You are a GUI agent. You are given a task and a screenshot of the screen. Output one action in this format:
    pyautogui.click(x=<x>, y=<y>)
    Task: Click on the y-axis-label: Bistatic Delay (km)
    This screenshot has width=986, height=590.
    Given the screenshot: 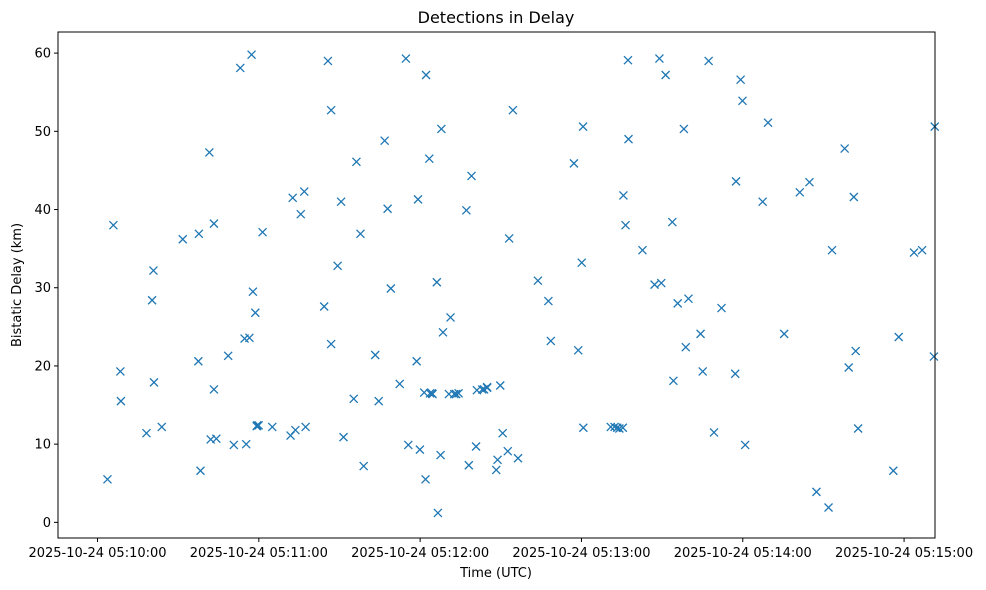 What is the action you would take?
    pyautogui.click(x=17, y=285)
    